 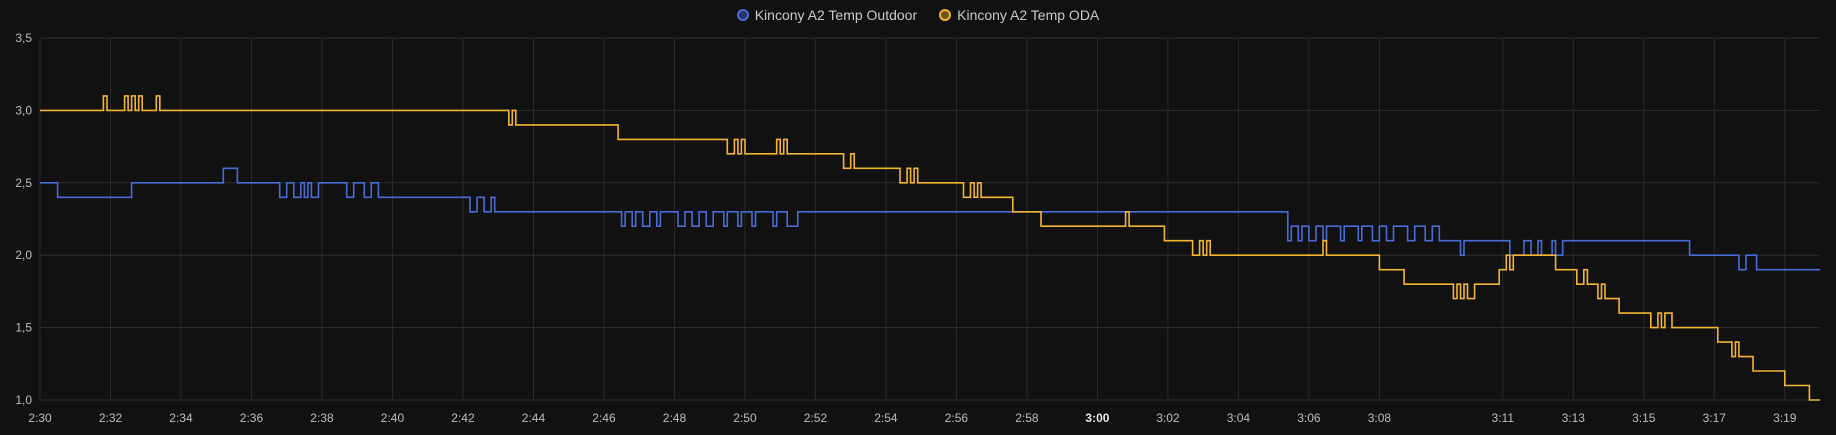 What do you see at coordinates (1097, 418) in the screenshot?
I see `x-tick-label: 3:00` at bounding box center [1097, 418].